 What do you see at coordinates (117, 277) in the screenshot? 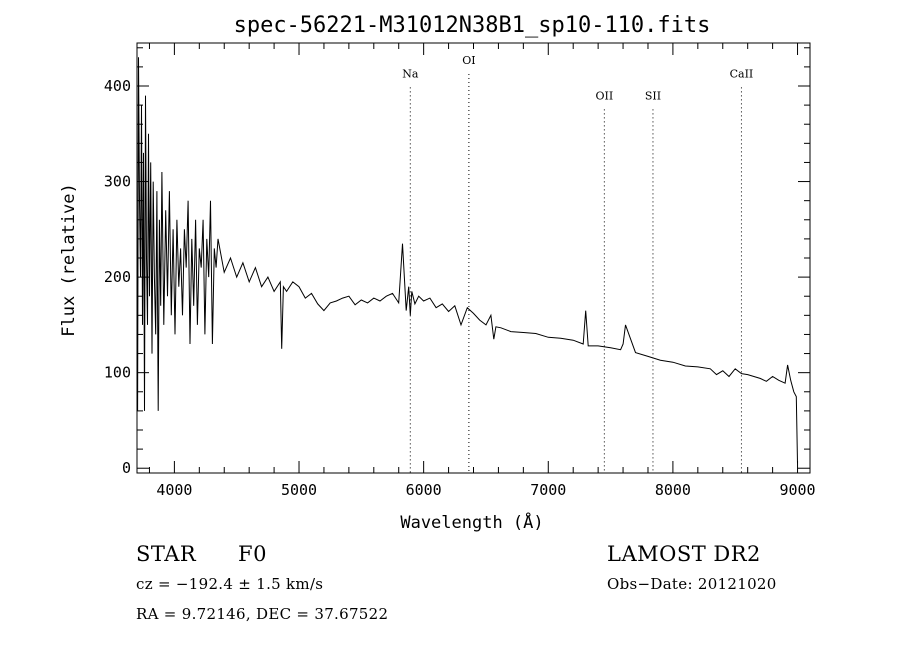
I see `y-tick-label: 200` at bounding box center [117, 277].